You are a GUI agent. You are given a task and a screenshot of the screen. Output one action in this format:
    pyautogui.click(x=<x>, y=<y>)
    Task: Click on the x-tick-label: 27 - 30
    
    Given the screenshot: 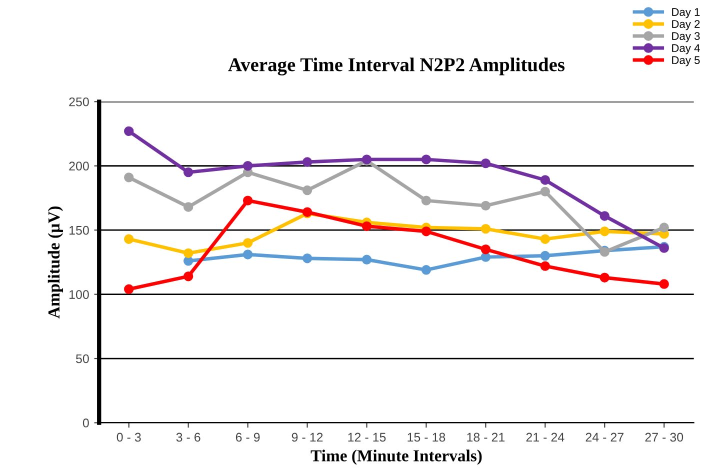 What is the action you would take?
    pyautogui.click(x=664, y=437)
    